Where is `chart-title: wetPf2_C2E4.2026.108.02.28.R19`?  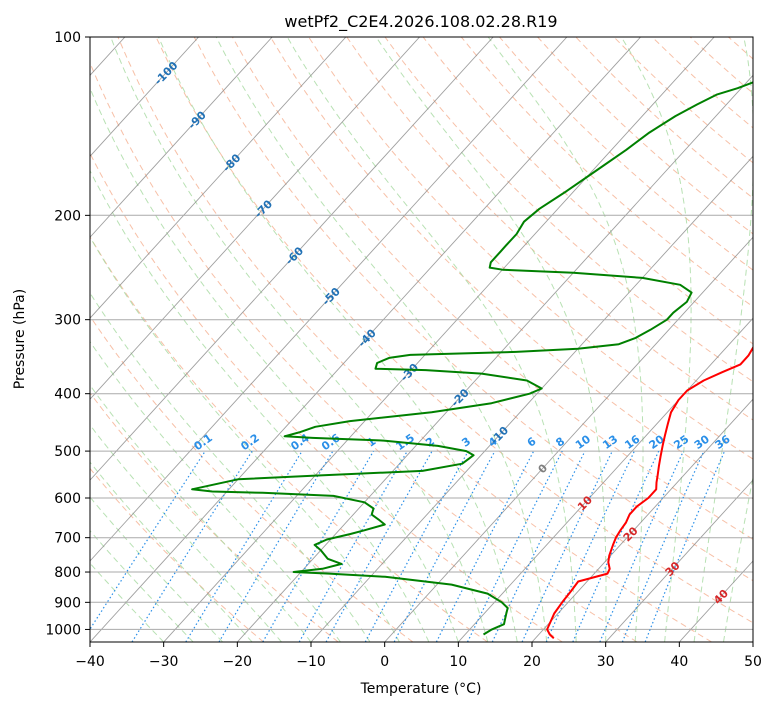
chart-title: wetPf2_C2E4.2026.108.02.28.R19 is located at coordinates (420, 22).